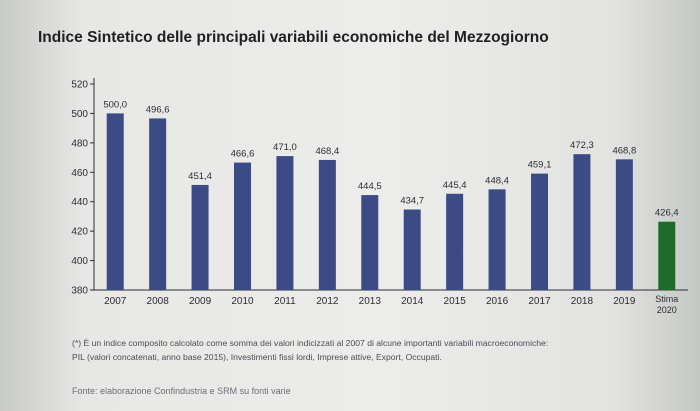  What do you see at coordinates (666, 304) in the screenshot?
I see `x-tick-label: Stima 2020` at bounding box center [666, 304].